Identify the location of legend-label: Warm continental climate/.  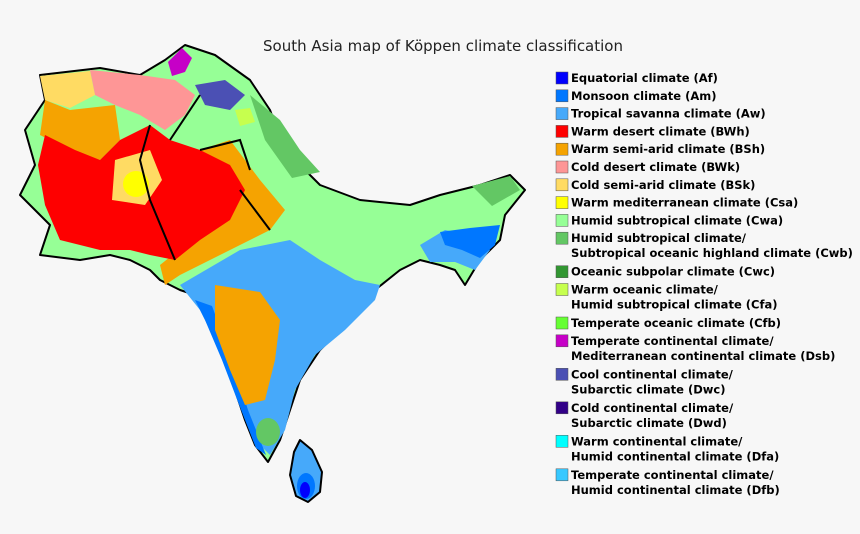
(657, 441).